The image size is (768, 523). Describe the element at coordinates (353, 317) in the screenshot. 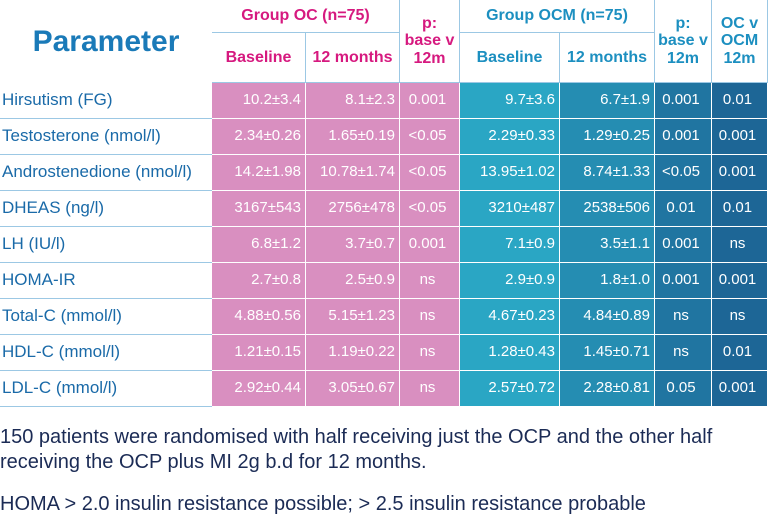

I see `cell: 5.15±1.23` at that location.